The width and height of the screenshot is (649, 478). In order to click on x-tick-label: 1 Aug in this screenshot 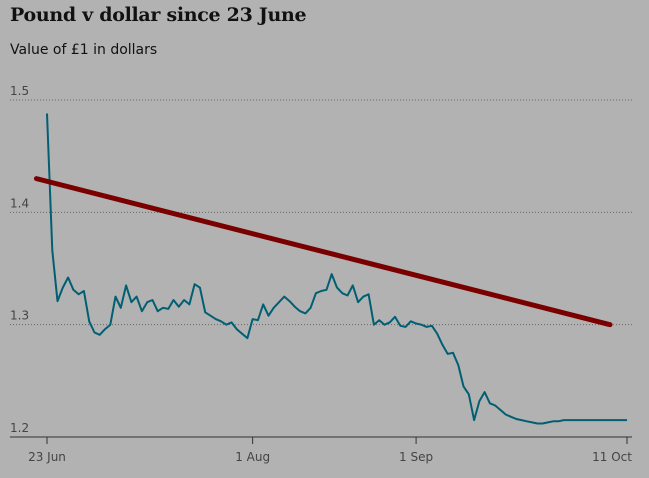, I will do `click(252, 457)`.